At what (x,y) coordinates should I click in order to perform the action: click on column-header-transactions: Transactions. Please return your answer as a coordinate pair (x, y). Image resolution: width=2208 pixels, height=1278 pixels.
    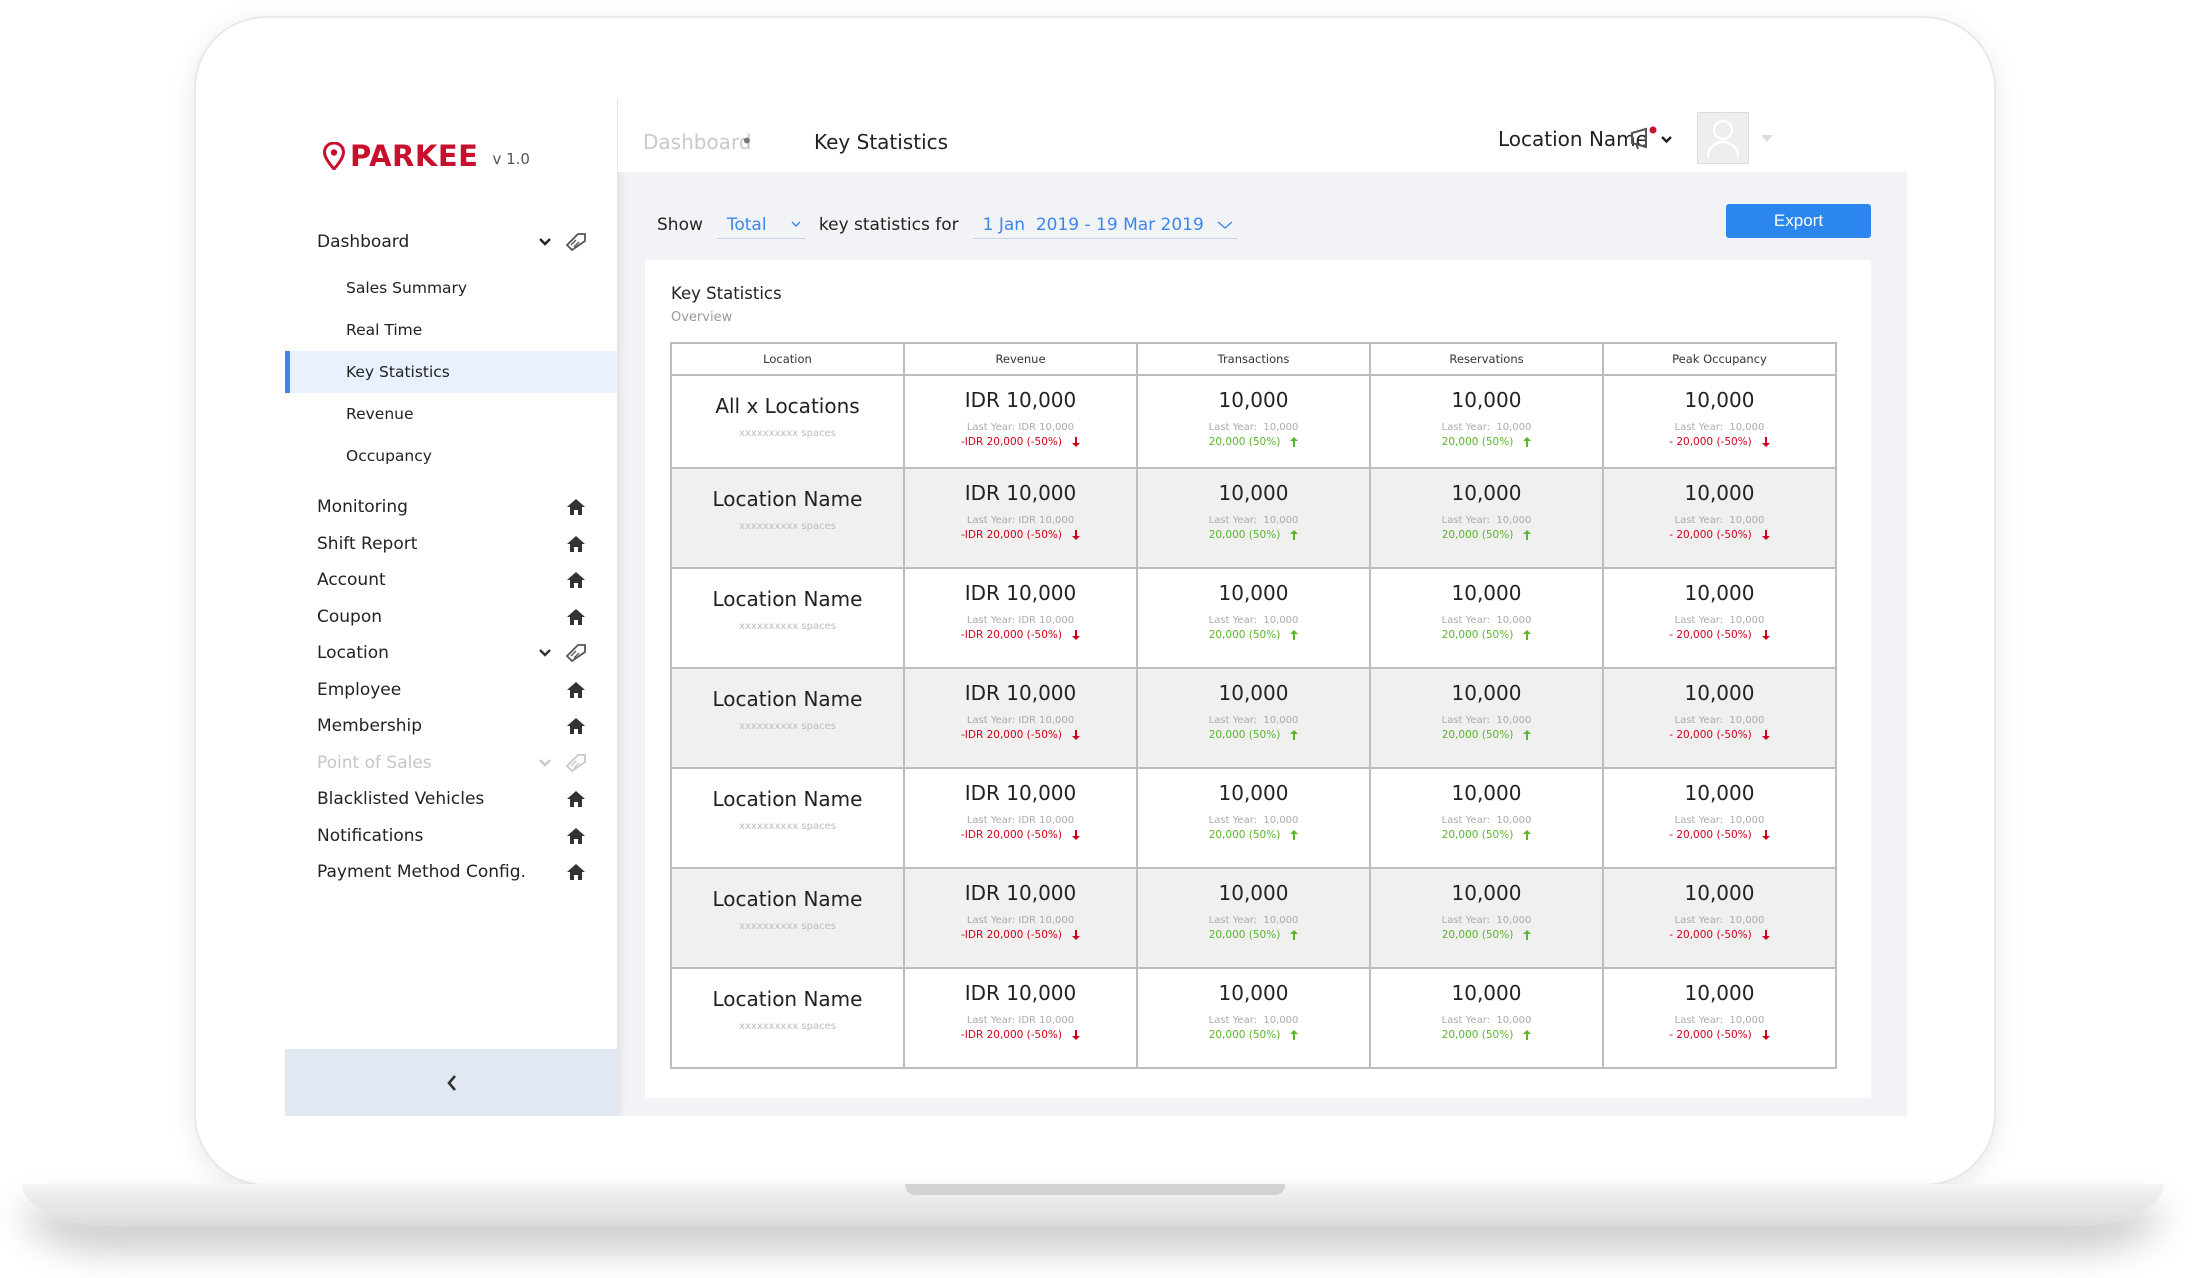
    Looking at the image, I should click on (1253, 359).